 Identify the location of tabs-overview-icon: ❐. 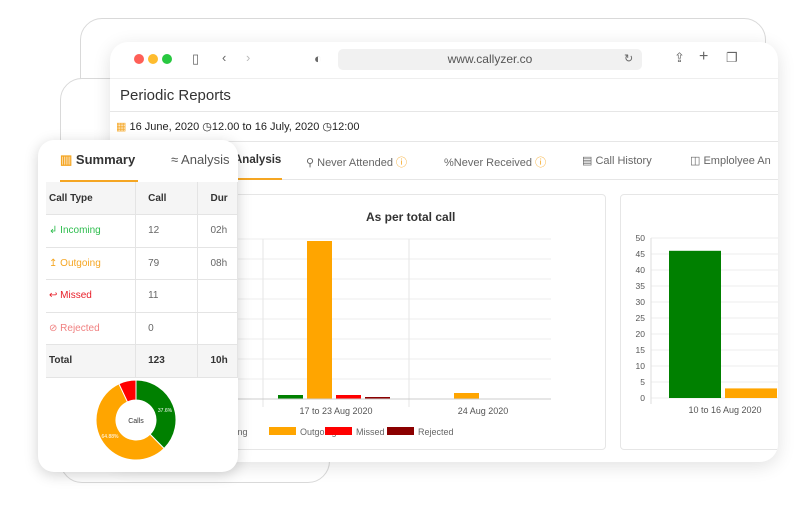
(732, 57).